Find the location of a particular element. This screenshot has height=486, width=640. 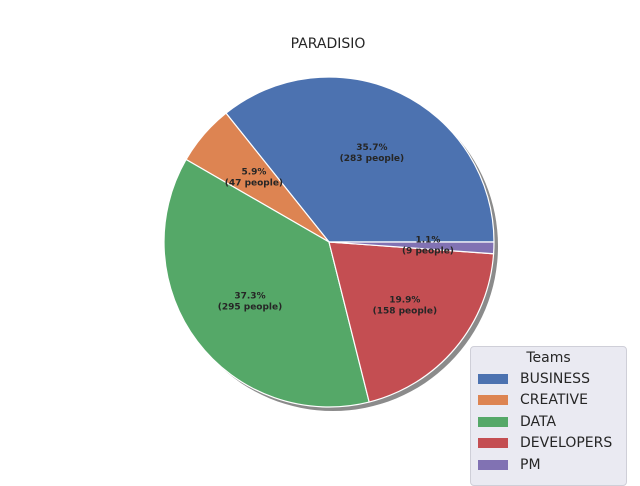

legend-items: BUSINESS CREATIVE DATA DEVELOPERS PM is located at coordinates (548, 422).